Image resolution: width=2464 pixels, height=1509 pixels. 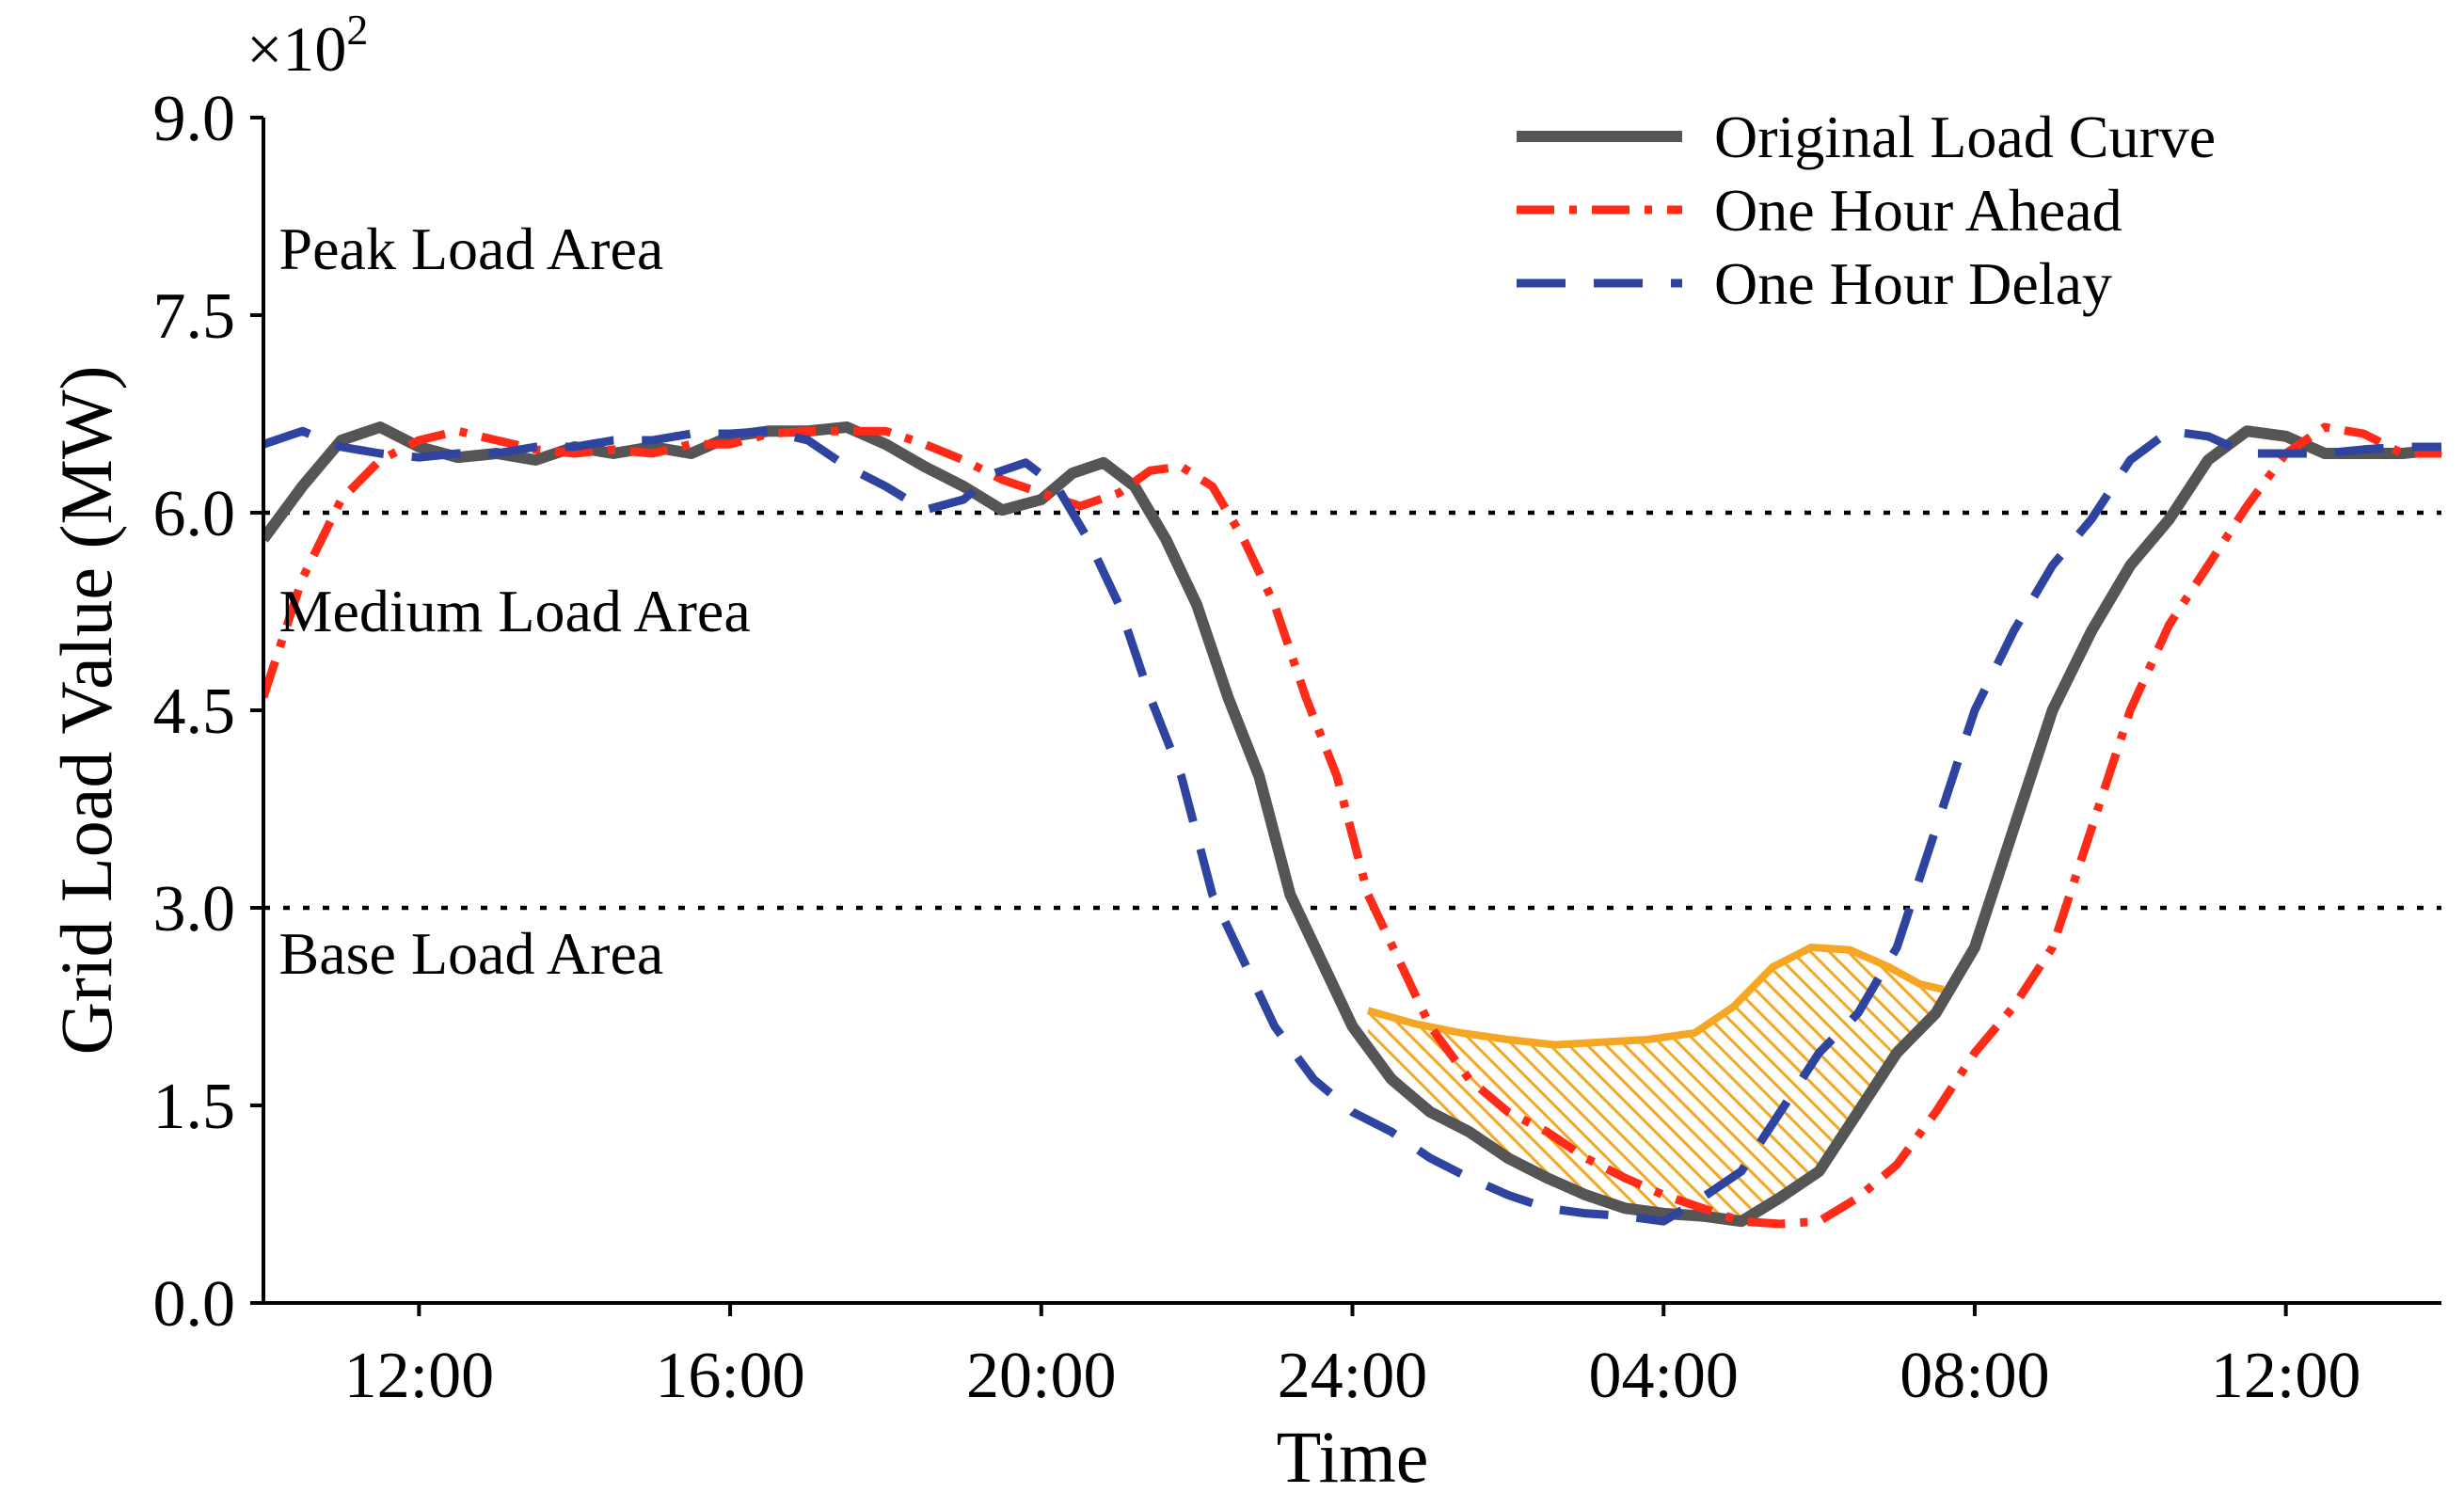 I want to click on x-axis-title: Time, so click(x=1353, y=1457).